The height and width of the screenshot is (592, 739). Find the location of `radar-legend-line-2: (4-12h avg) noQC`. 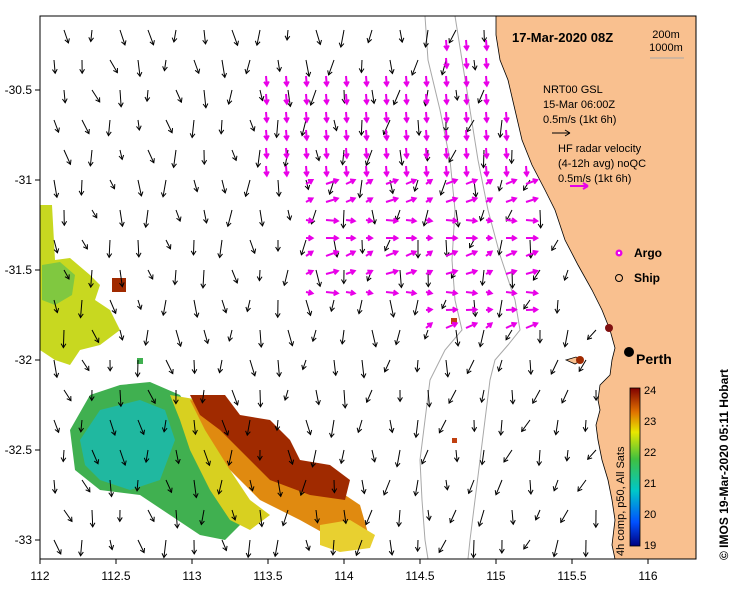

radar-legend-line-2: (4-12h avg) noQC is located at coordinates (602, 164).